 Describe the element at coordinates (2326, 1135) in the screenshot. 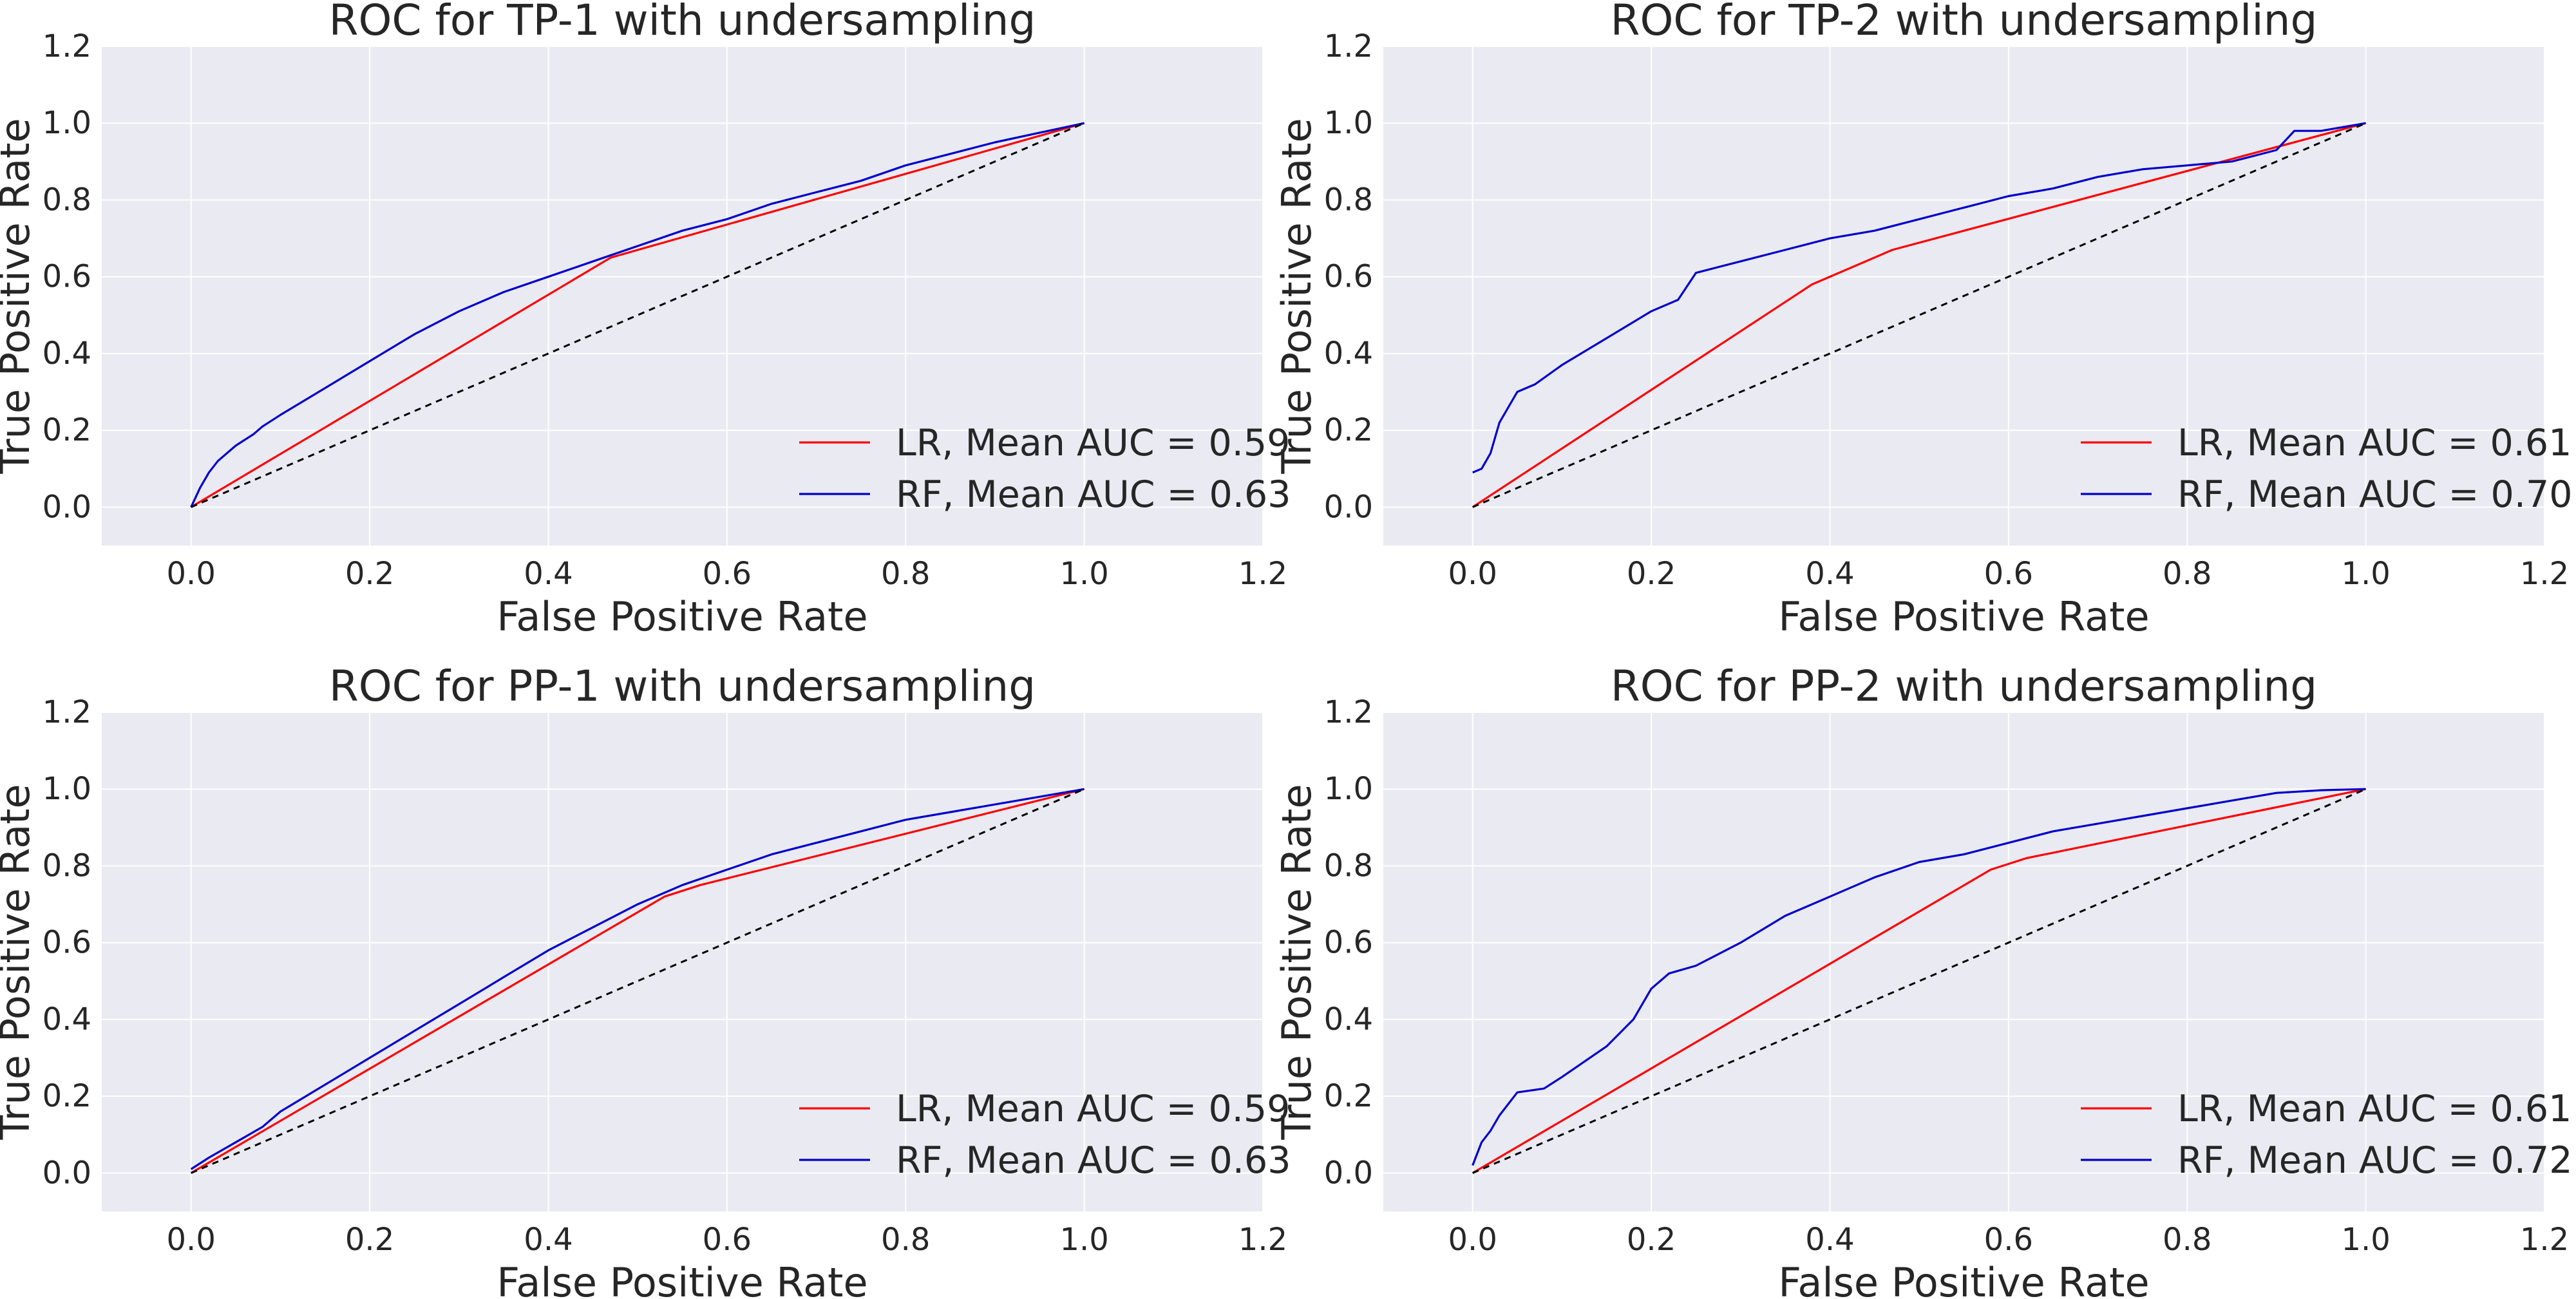

I see `legend: LR, Mean AUC = 0.61 RF, Mean AUC = 0.72` at that location.